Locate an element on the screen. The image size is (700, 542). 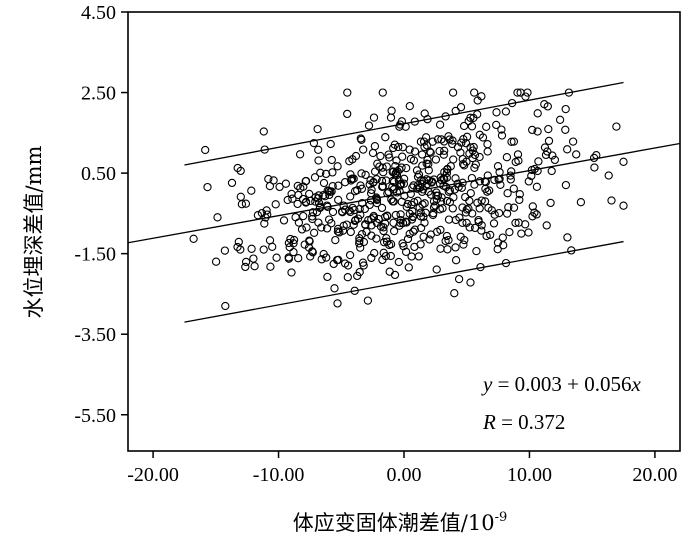
x-tick-label: -10.00 is located at coordinates (279, 475).